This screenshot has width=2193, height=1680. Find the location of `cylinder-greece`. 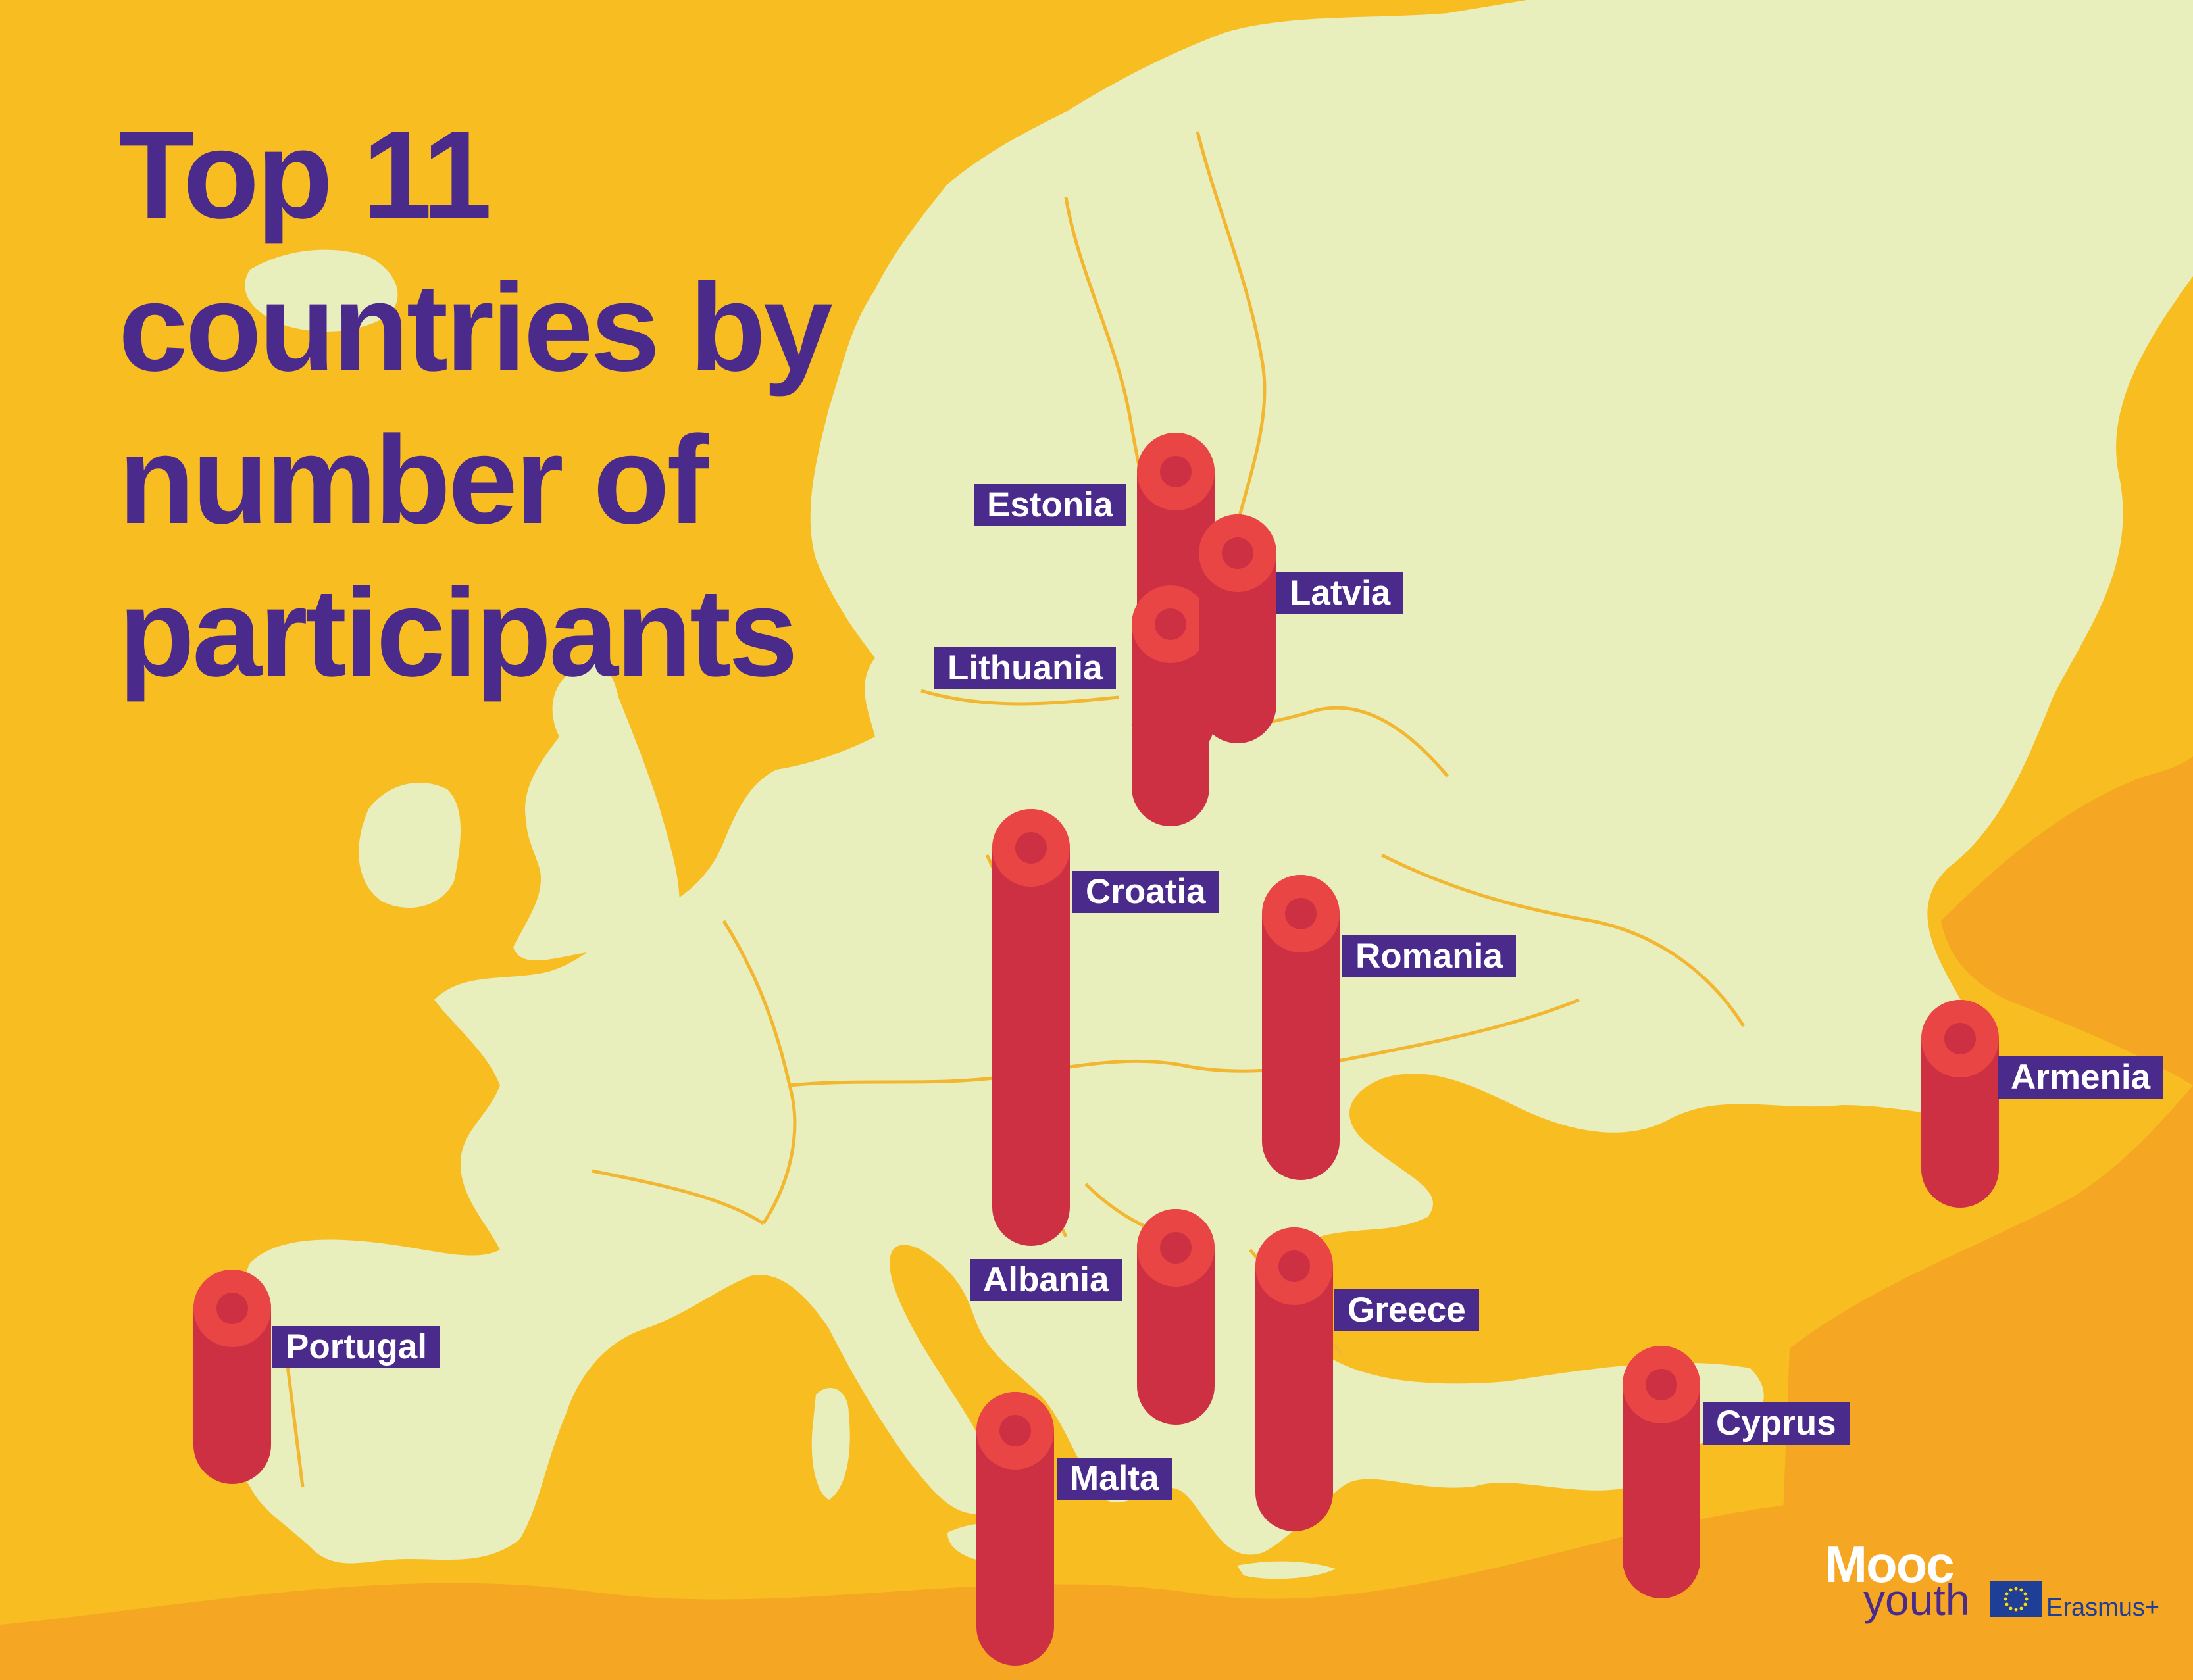

cylinder-greece is located at coordinates (1294, 1379).